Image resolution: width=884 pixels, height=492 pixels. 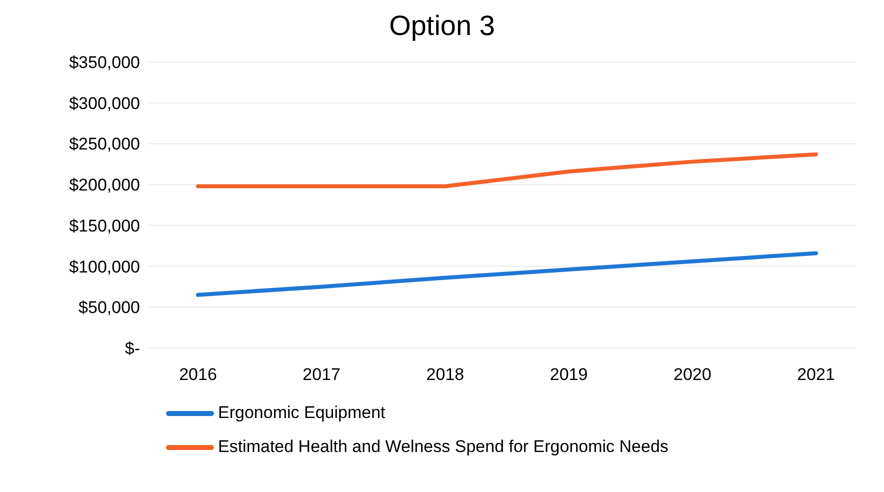 I want to click on x-tick-label: 2018, so click(x=445, y=374).